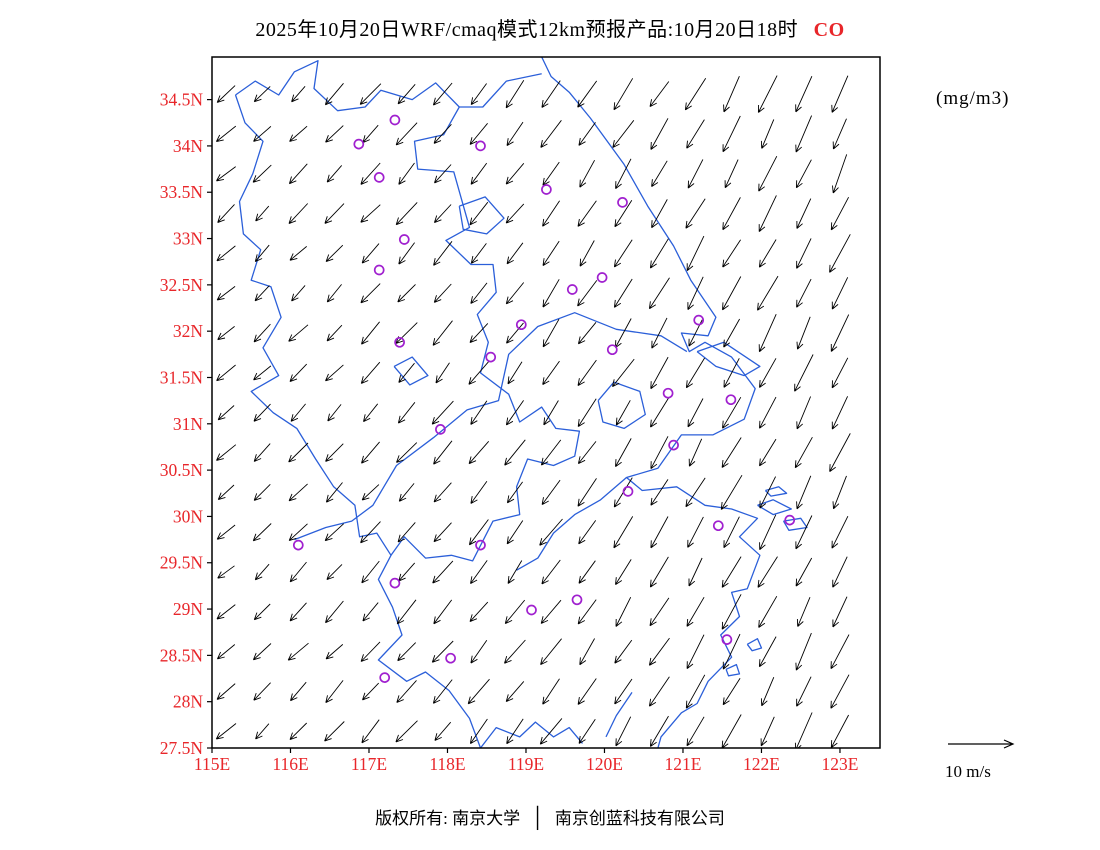 The width and height of the screenshot is (1100, 850). Describe the element at coordinates (290, 764) in the screenshot. I see `x-tick-label: 116E` at that location.